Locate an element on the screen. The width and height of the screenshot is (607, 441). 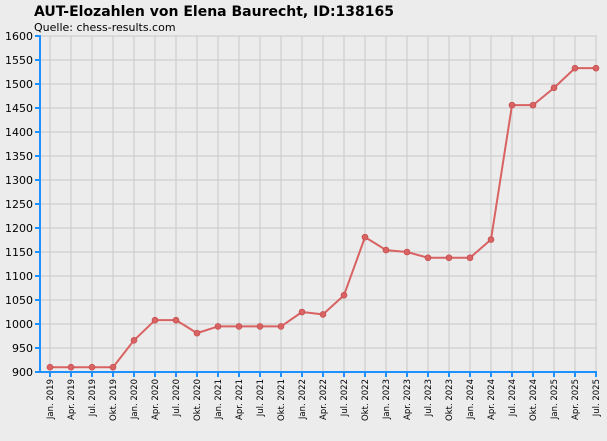
x-tick-label: Okt. 2020 is located at coordinates (198, 400).